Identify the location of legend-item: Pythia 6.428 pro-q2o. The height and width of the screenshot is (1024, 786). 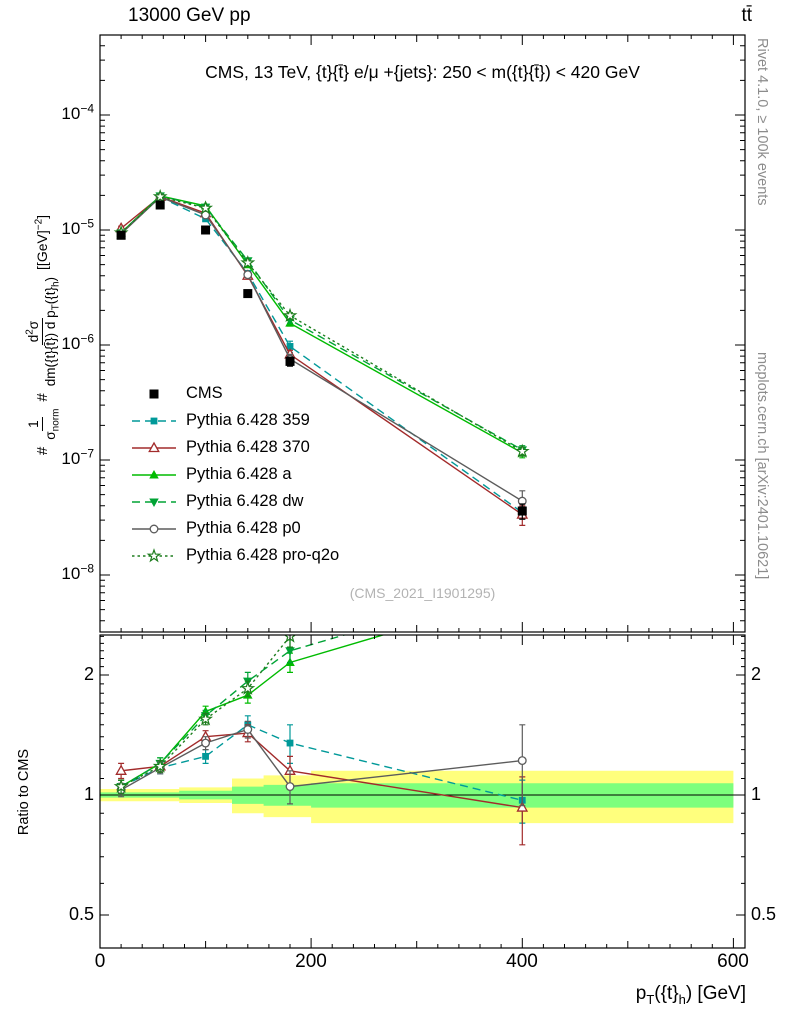
(235, 555).